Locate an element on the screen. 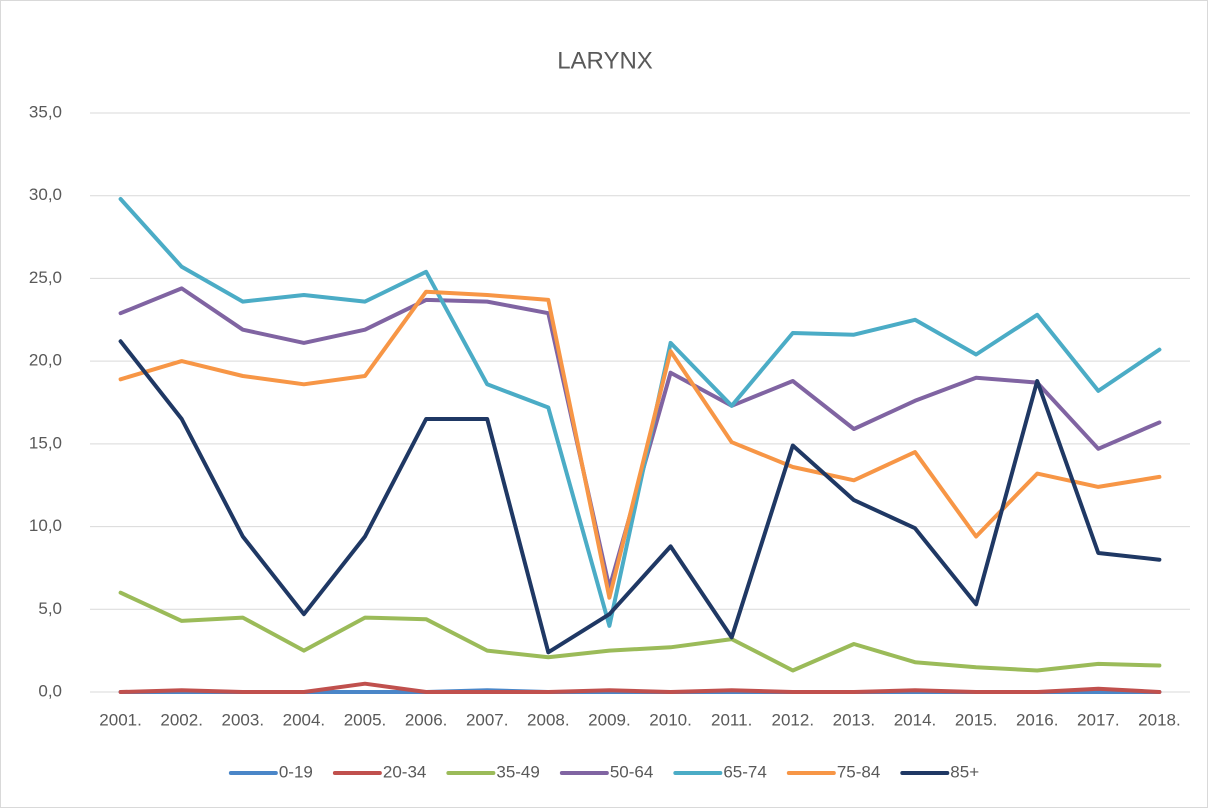 The image size is (1208, 808). y-tick-label: 5,0 is located at coordinates (50, 608).